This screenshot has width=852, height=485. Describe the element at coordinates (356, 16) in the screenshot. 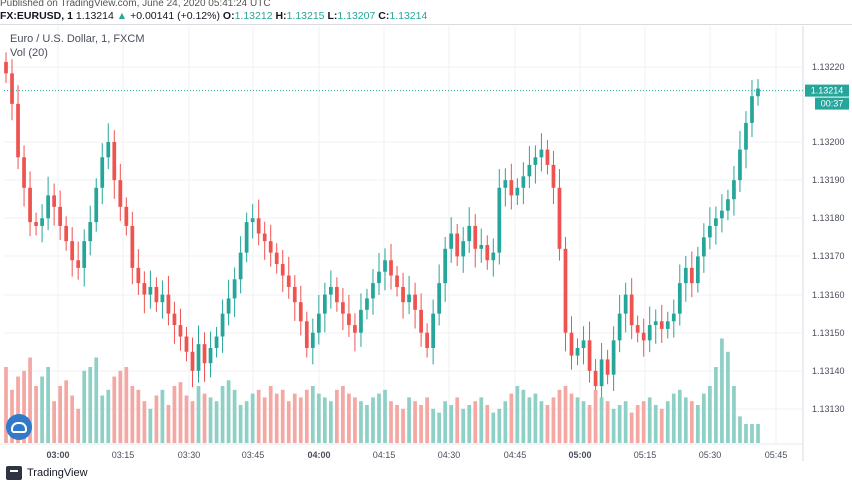

I see `low-value: 1.13207` at that location.